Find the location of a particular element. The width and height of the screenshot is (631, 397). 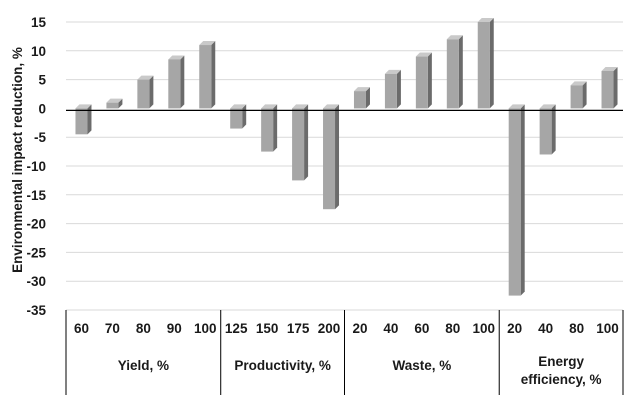

group-label: efficiency, % is located at coordinates (561, 379).